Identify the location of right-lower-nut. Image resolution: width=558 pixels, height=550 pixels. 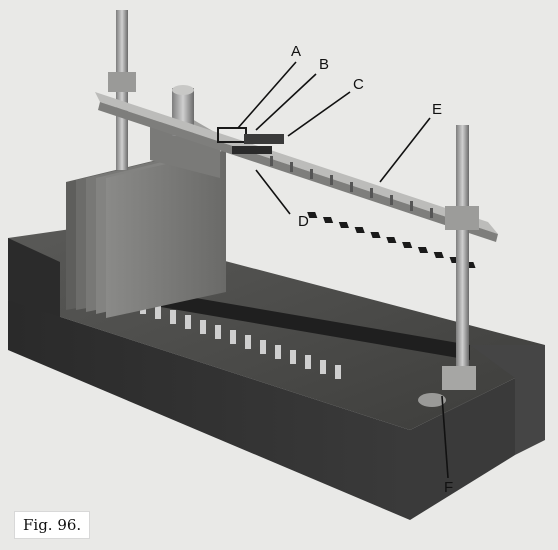
(459, 378).